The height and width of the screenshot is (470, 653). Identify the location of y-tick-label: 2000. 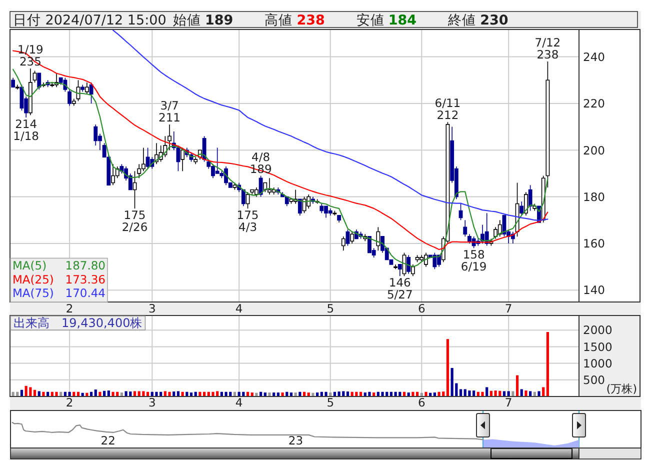
(597, 330).